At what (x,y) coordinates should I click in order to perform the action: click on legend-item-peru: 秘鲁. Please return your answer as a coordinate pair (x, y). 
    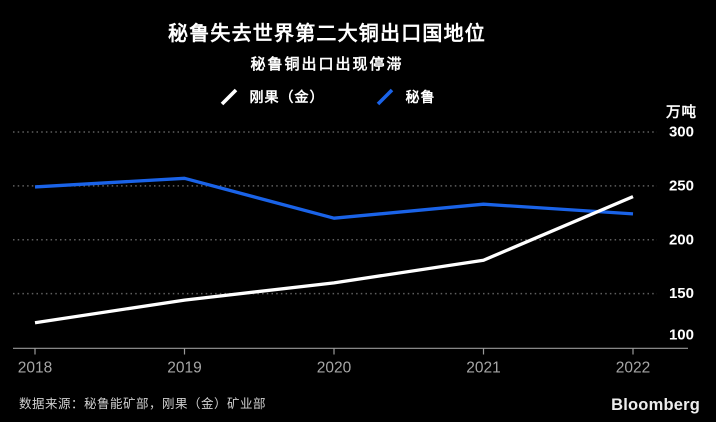
    Looking at the image, I should click on (405, 97).